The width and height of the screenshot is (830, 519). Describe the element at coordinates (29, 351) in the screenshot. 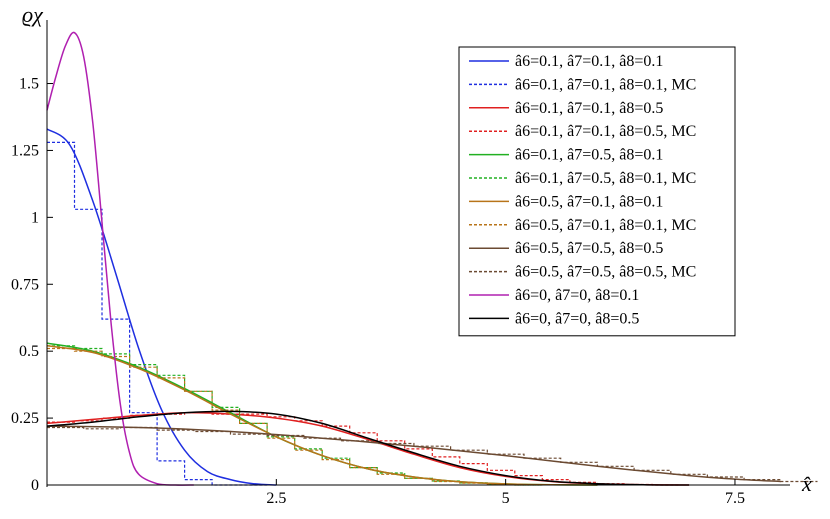

I see `y-tick-label: 0.5` at that location.